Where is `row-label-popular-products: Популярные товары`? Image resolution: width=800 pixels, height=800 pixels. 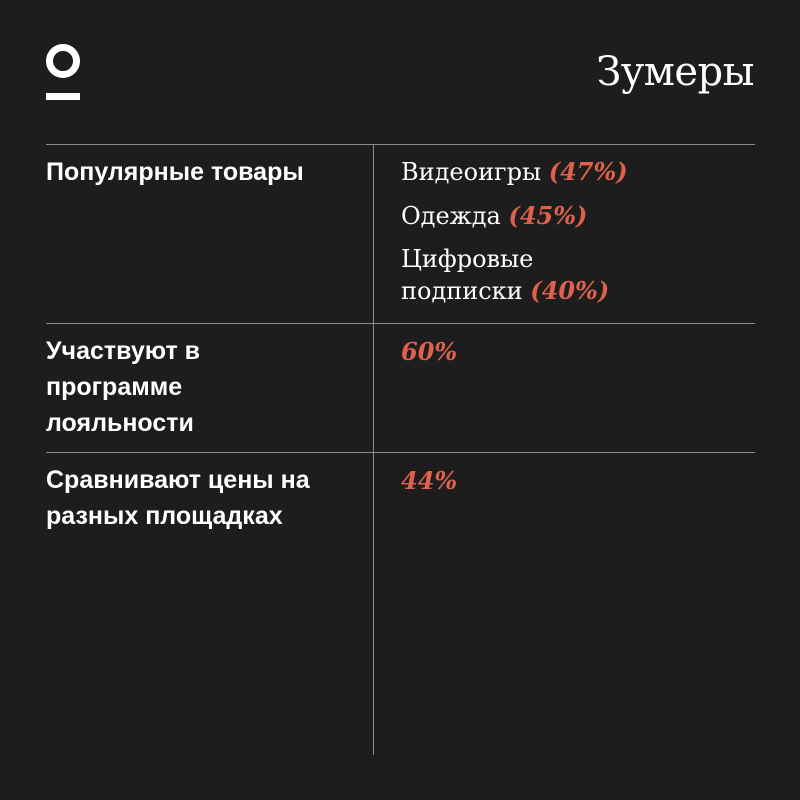 row-label-popular-products: Популярные товары is located at coordinates (175, 172).